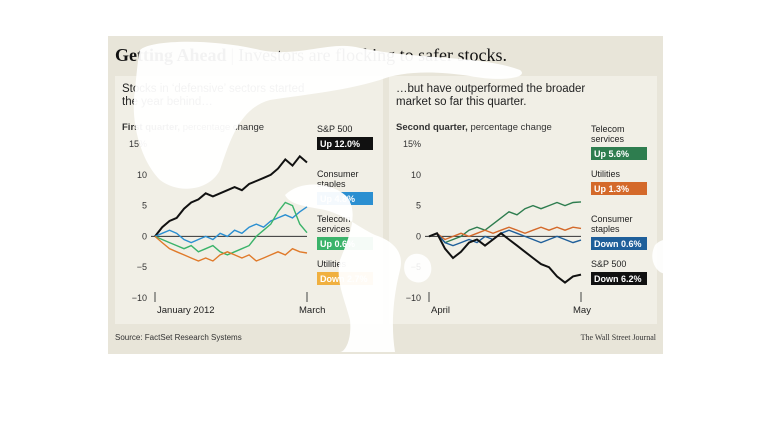  Describe the element at coordinates (611, 154) in the screenshot. I see `series-badge-text: Up 5.6%` at that location.